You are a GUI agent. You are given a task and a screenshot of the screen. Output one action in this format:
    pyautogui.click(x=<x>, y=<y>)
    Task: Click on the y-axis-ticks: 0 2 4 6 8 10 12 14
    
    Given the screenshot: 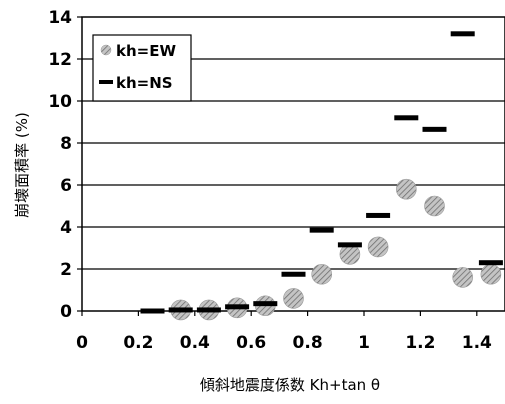 What is the action you would take?
    pyautogui.click(x=65, y=165)
    